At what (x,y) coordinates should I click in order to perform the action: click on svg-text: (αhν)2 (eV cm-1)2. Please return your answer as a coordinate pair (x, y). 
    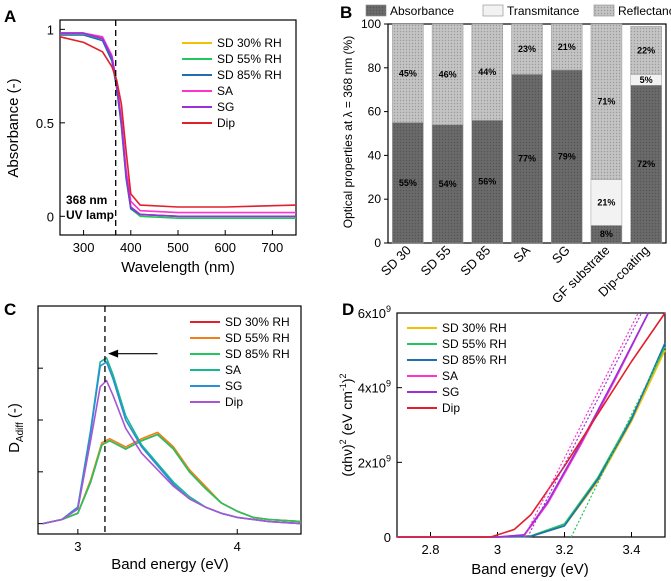
    Looking at the image, I should click on (346, 424).